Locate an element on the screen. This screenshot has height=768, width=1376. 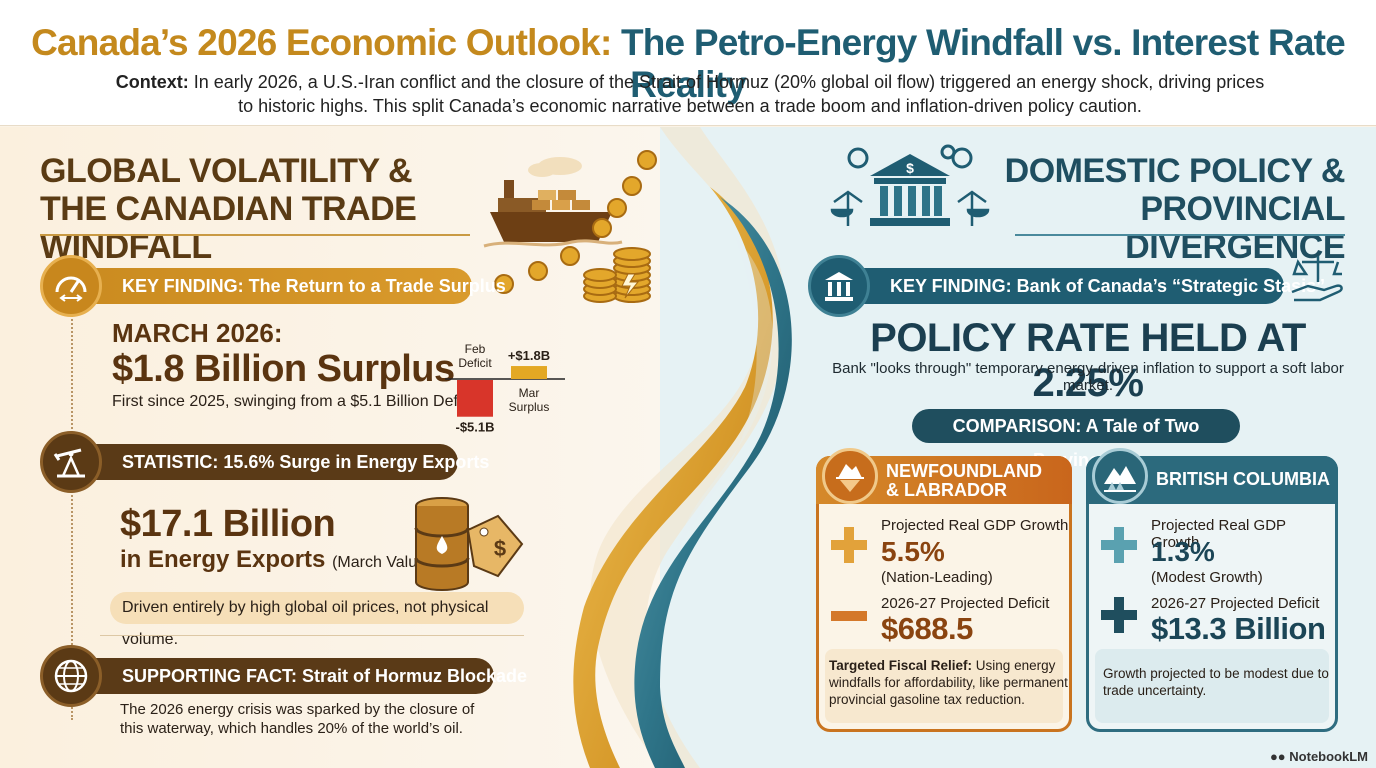
hand-scales-icon is located at coordinates (1317, 279).